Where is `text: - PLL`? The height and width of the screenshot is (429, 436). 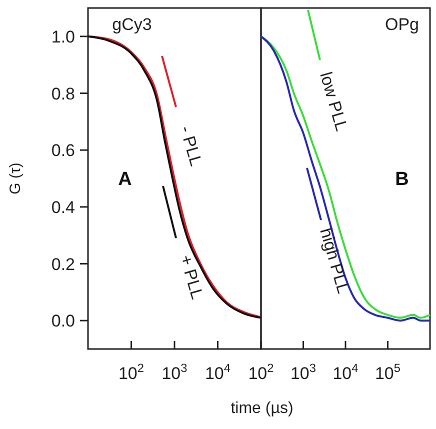
text: - PLL is located at coordinates (191, 146).